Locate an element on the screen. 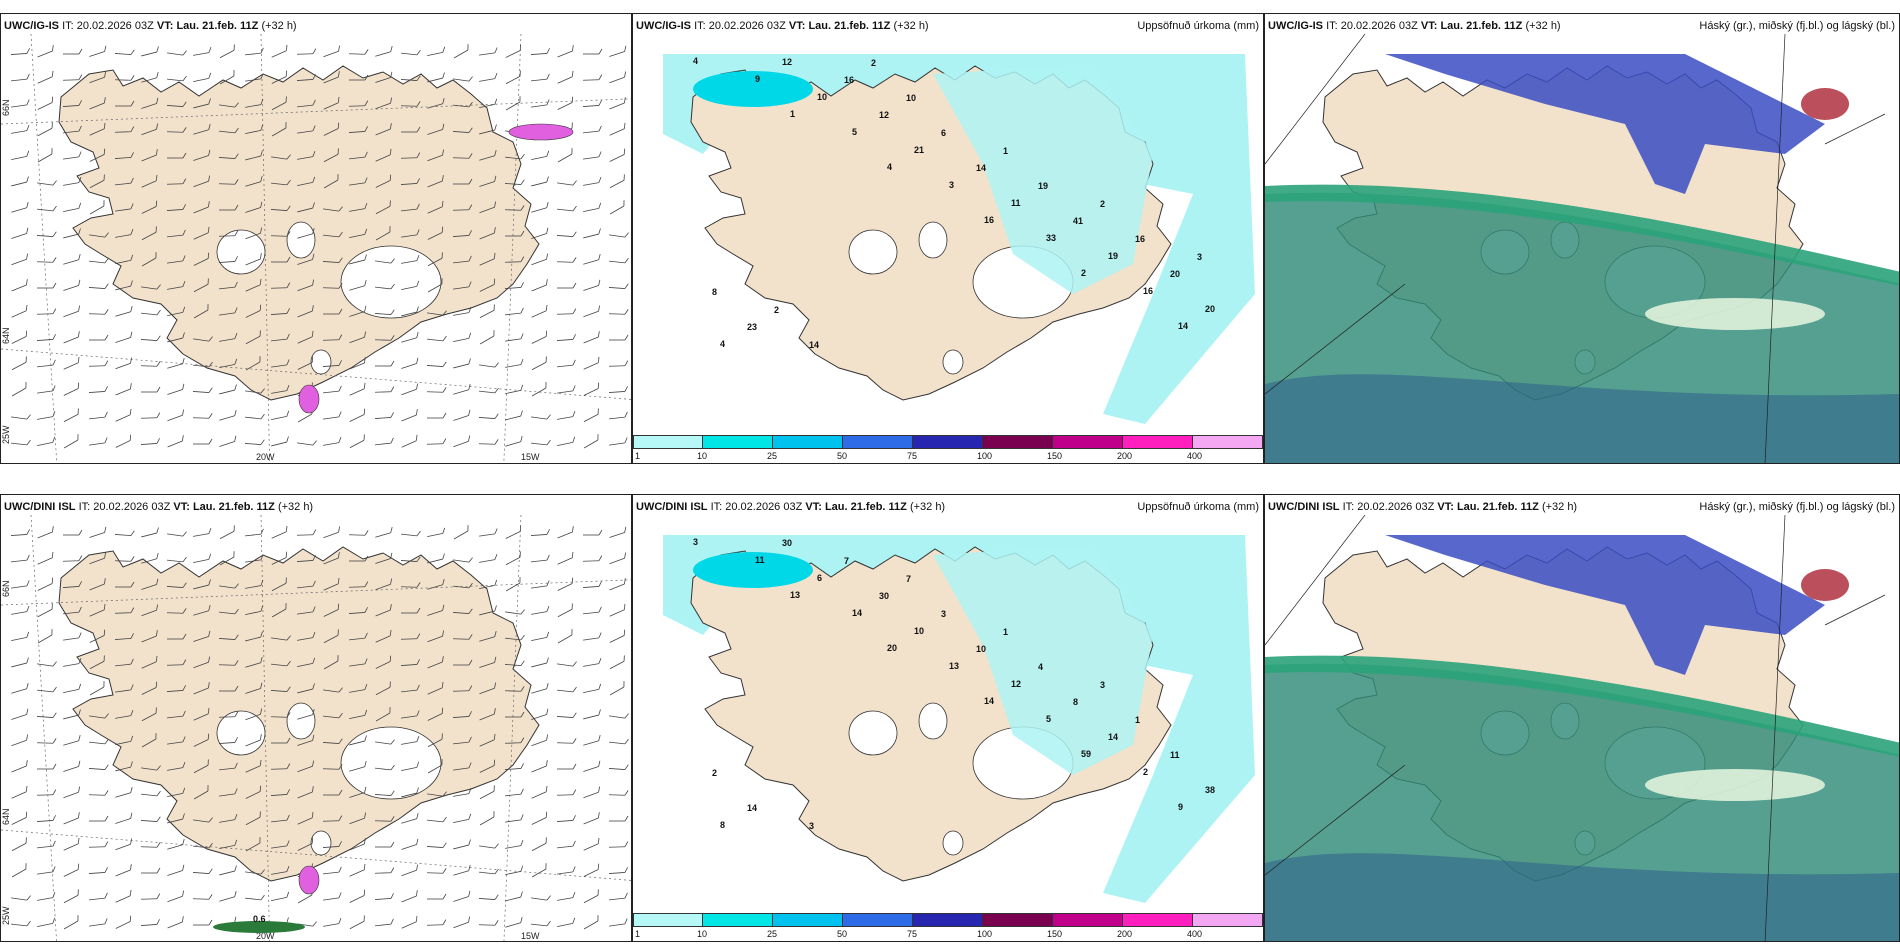 Image resolution: width=1900 pixels, height=950 pixels. wind-map: 66N 64N 25W 20W 15W 0.6 is located at coordinates (316, 728).